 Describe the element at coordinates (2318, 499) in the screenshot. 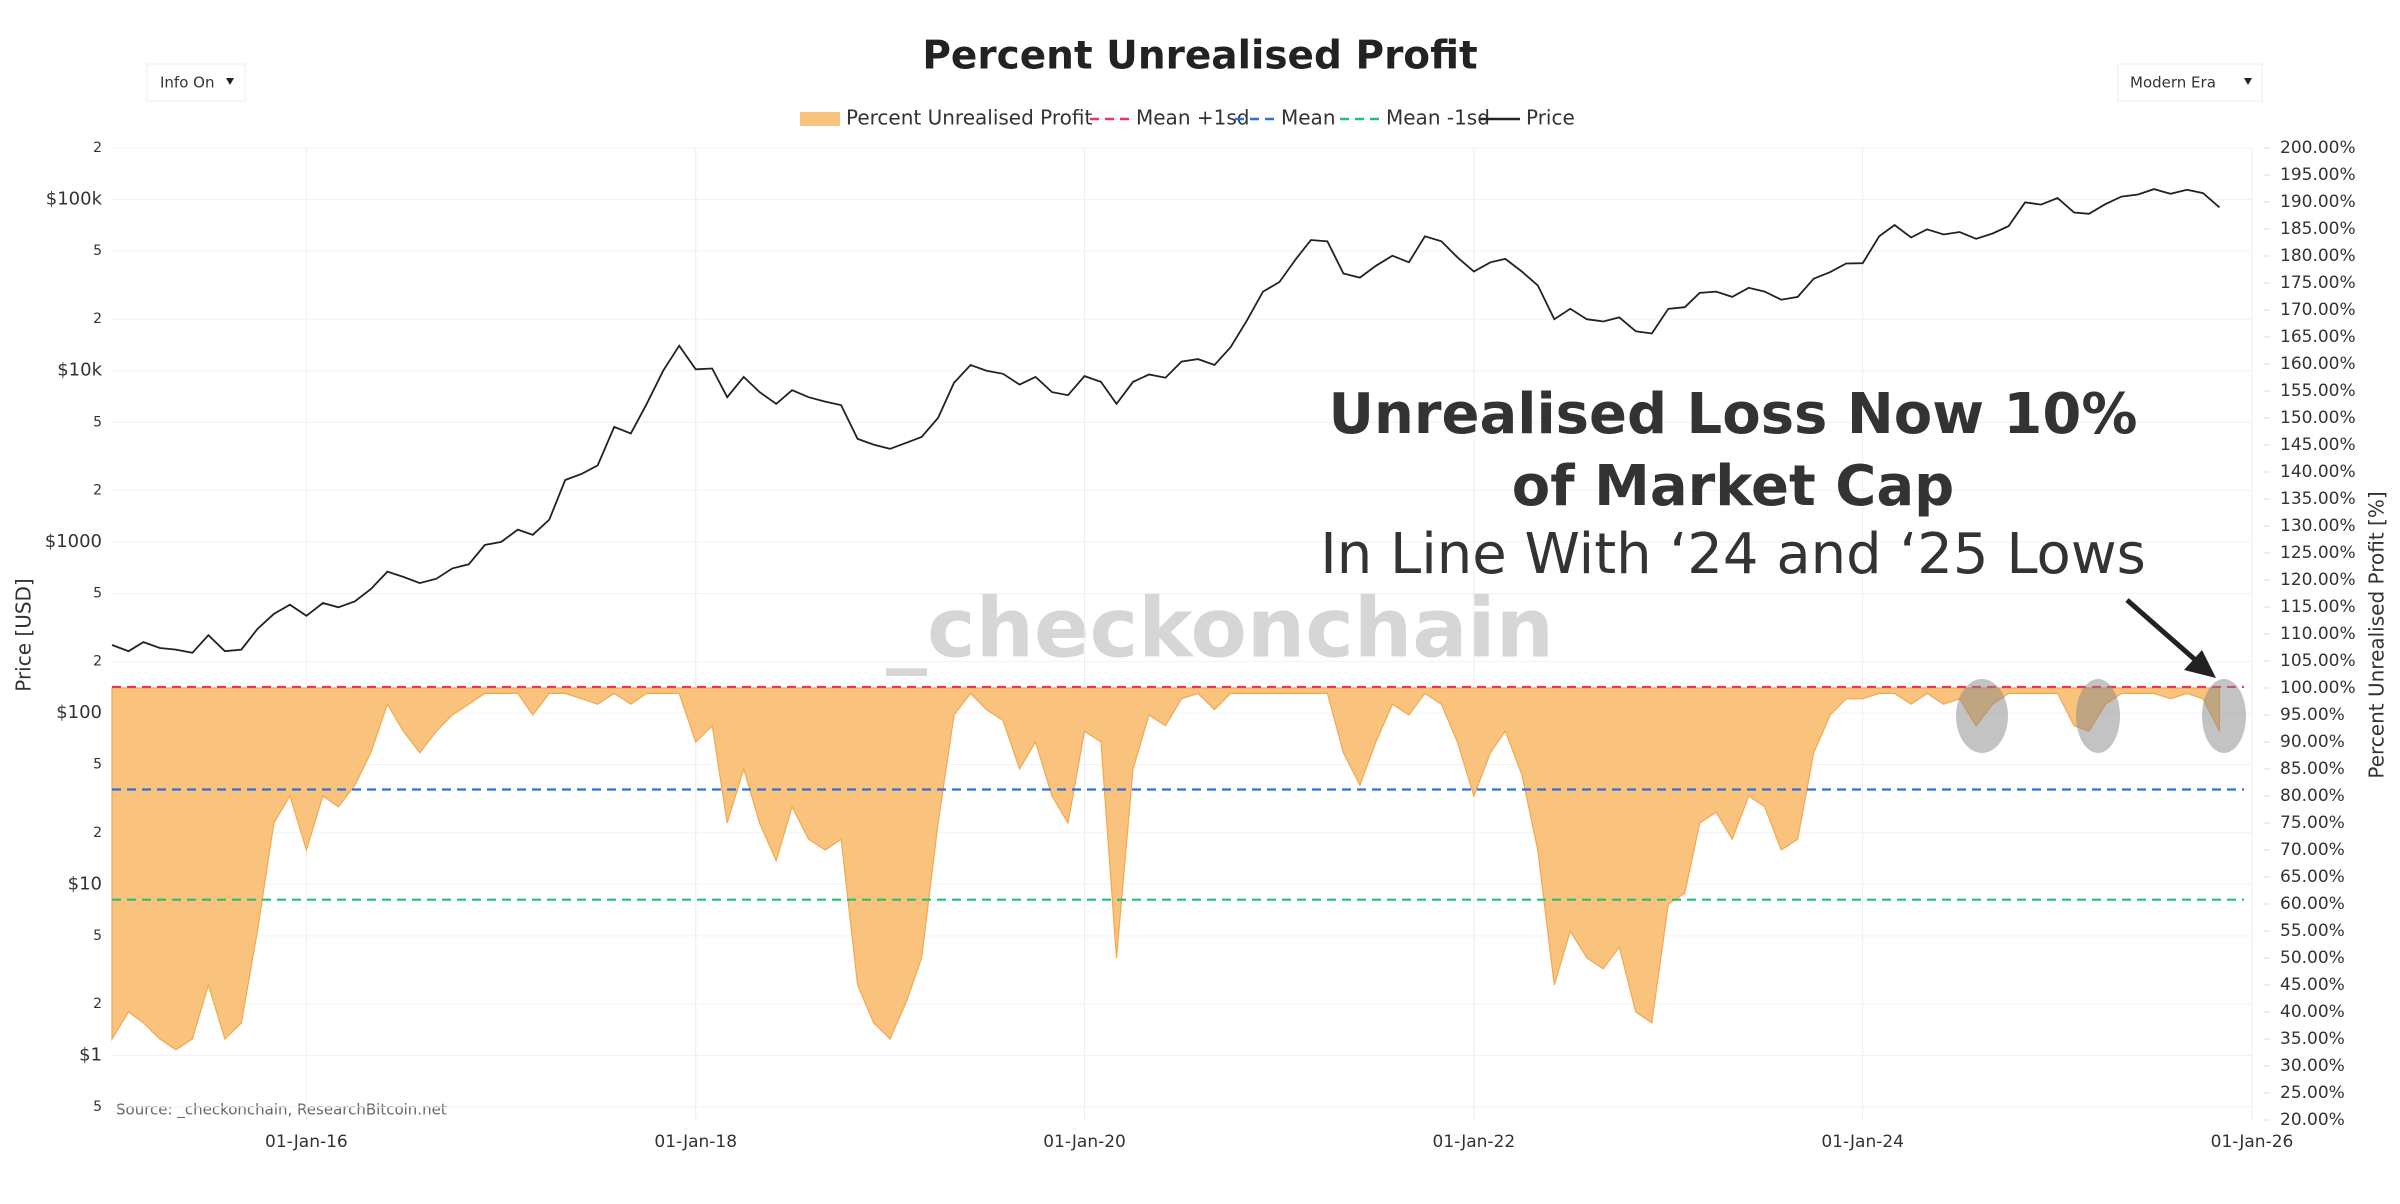

I see `y2-tick-label: 135.00%` at that location.